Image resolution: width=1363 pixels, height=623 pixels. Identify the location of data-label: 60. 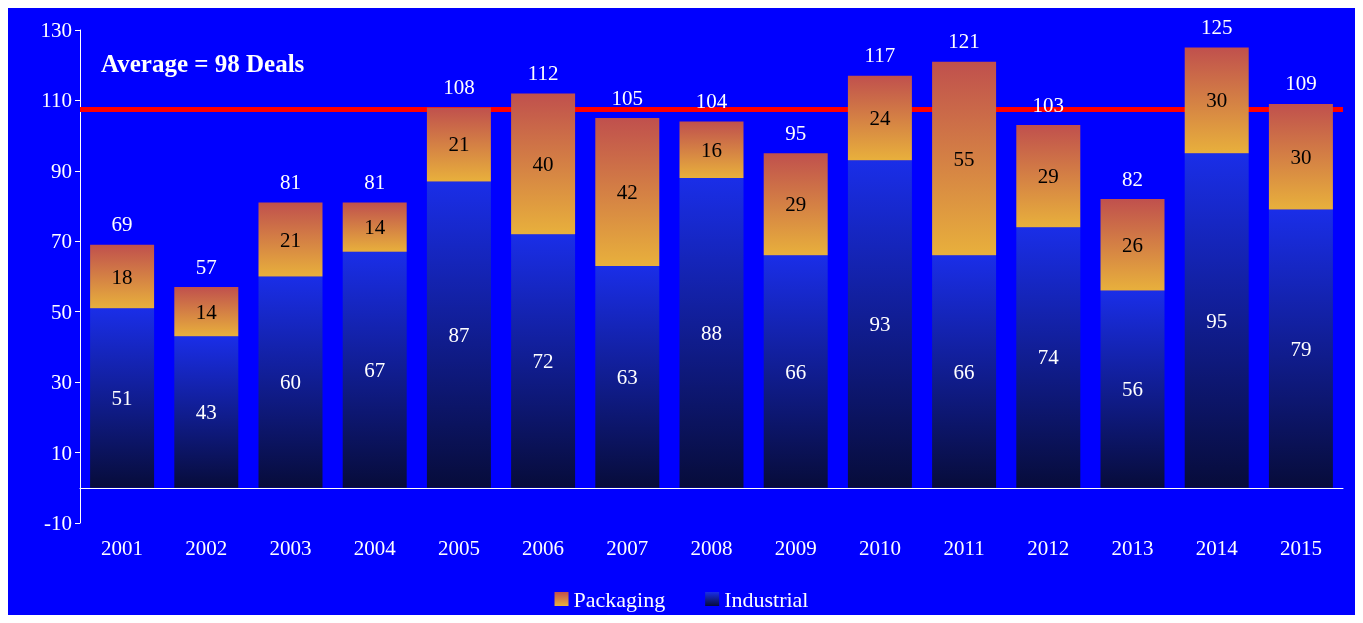
(290, 382).